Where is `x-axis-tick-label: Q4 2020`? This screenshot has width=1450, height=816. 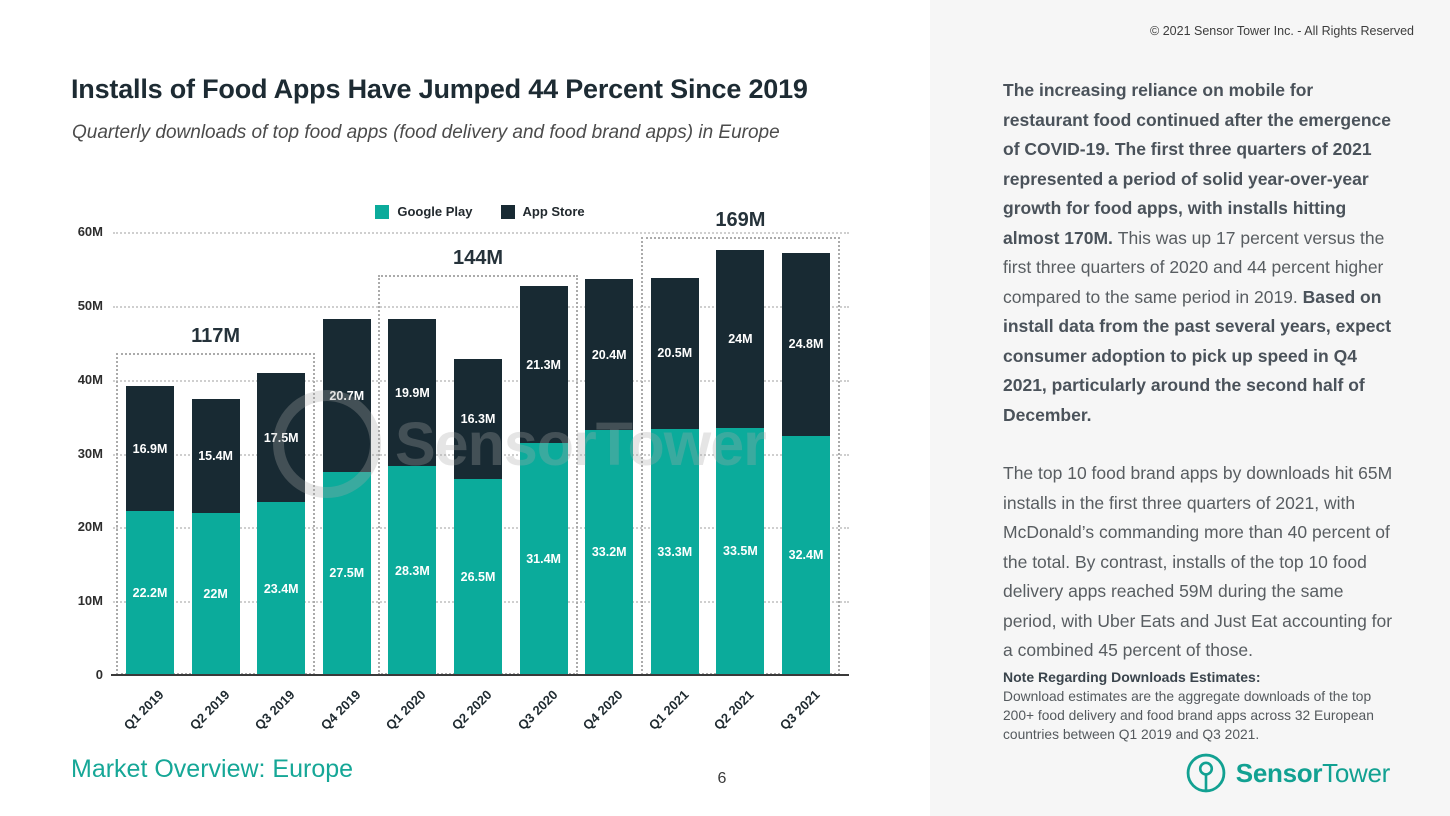
x-axis-tick-label: Q4 2020 is located at coordinates (602, 710).